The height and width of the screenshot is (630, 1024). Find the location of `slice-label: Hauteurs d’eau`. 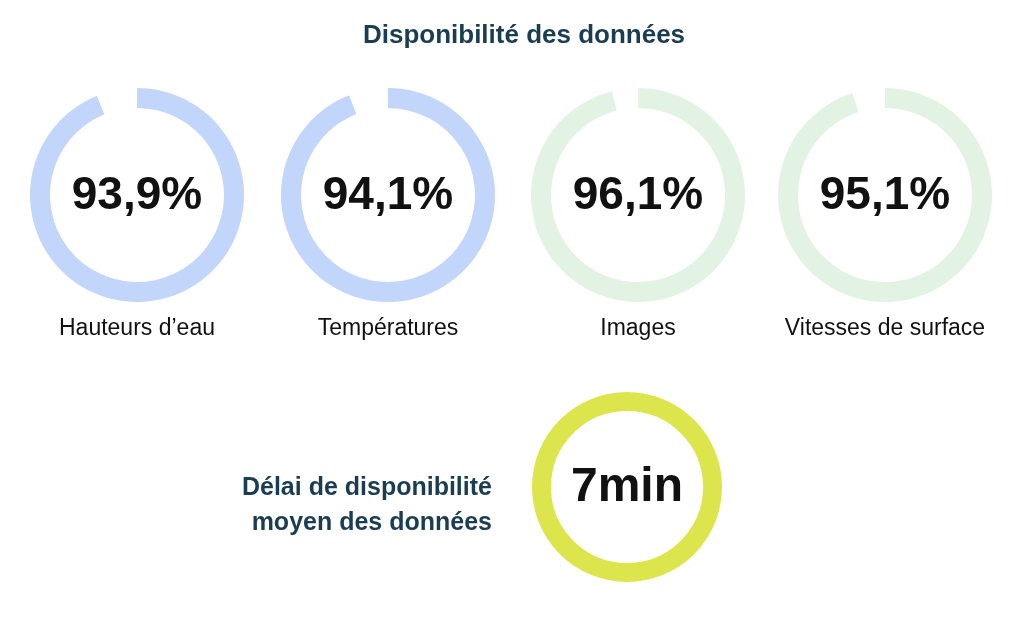

slice-label: Hauteurs d’eau is located at coordinates (137, 327).